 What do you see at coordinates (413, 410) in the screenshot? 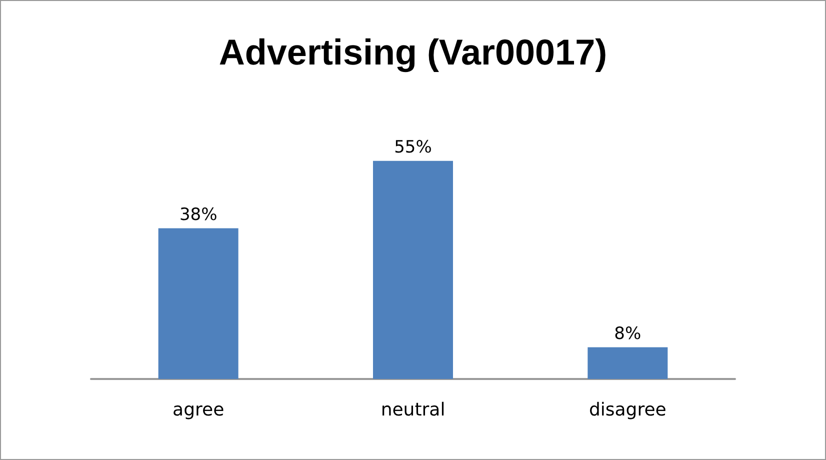
I see `x-tick-label: neutral` at bounding box center [413, 410].